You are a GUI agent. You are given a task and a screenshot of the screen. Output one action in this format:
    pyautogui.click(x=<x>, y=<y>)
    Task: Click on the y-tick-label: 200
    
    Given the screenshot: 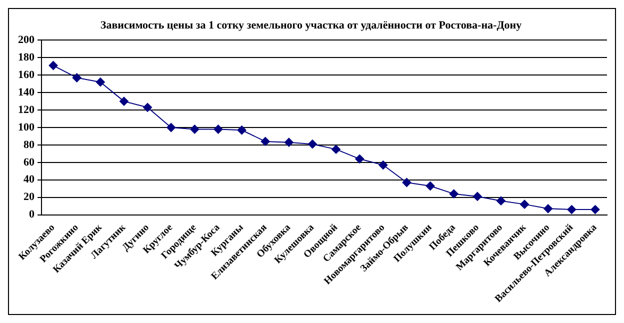 What is the action you would take?
    pyautogui.click(x=26, y=40)
    